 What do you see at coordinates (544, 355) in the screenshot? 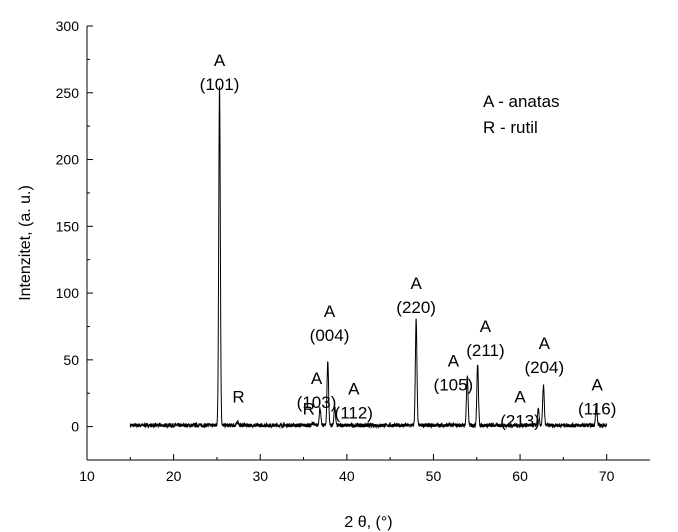
I see `peak-annotation: A (204)` at bounding box center [544, 355].